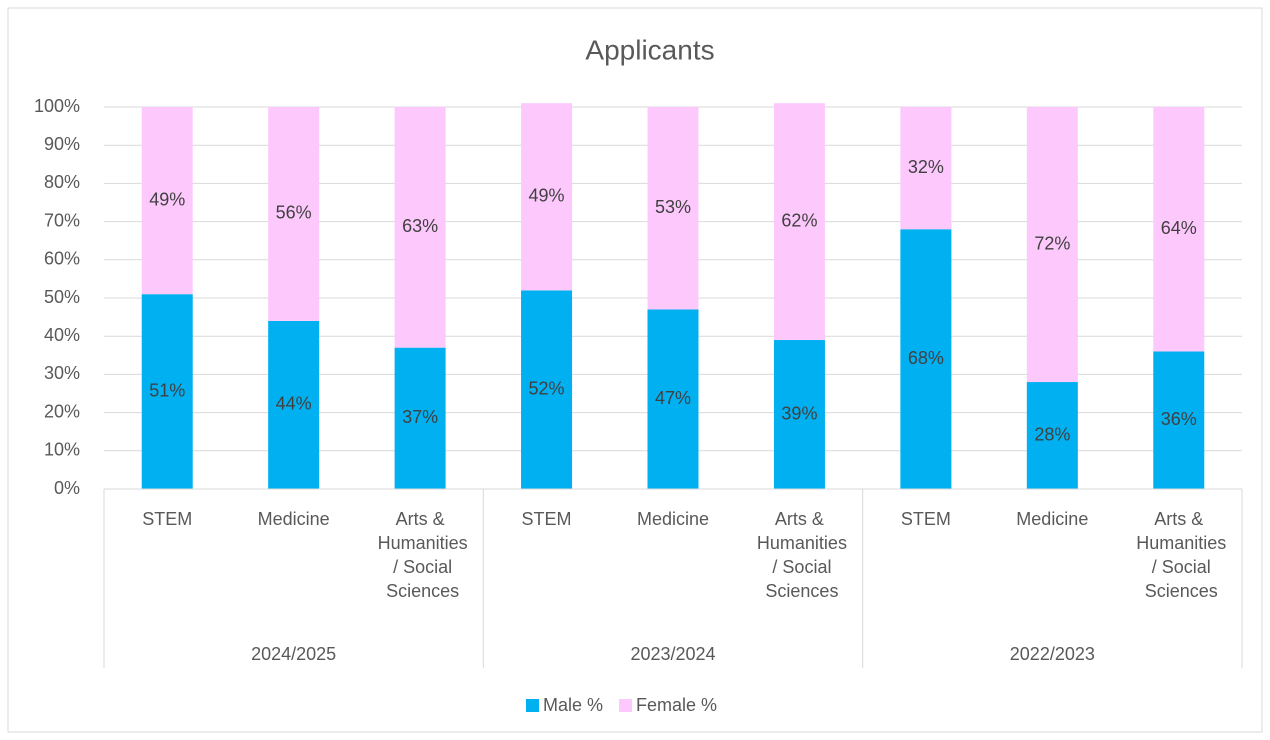 This screenshot has width=1270, height=740. I want to click on data-label: 36%, so click(1179, 419).